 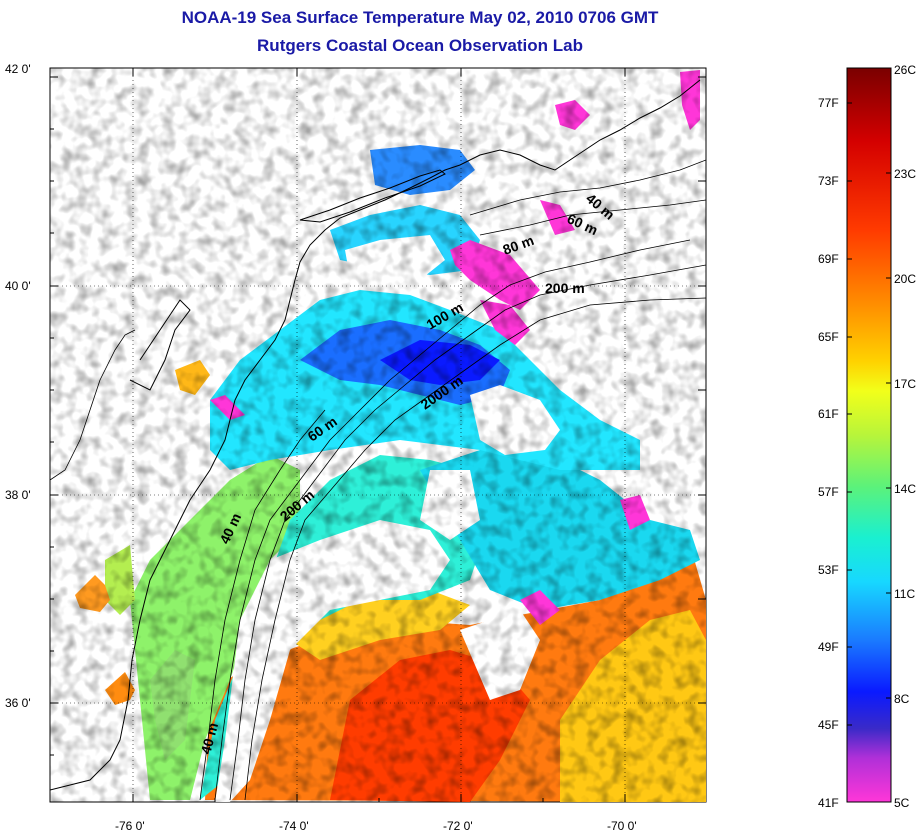 I want to click on lat-tick-label: 38 0', so click(x=18, y=495).